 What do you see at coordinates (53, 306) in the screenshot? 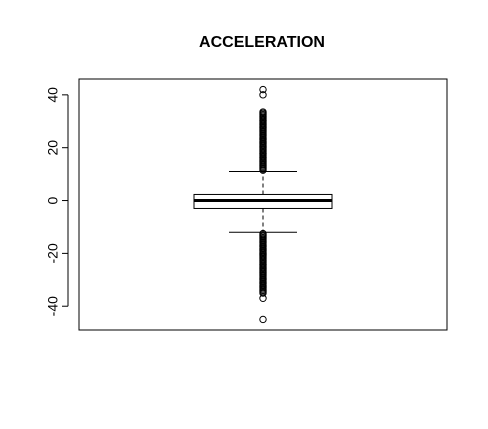
I see `y-tick-label: -40` at bounding box center [53, 306].